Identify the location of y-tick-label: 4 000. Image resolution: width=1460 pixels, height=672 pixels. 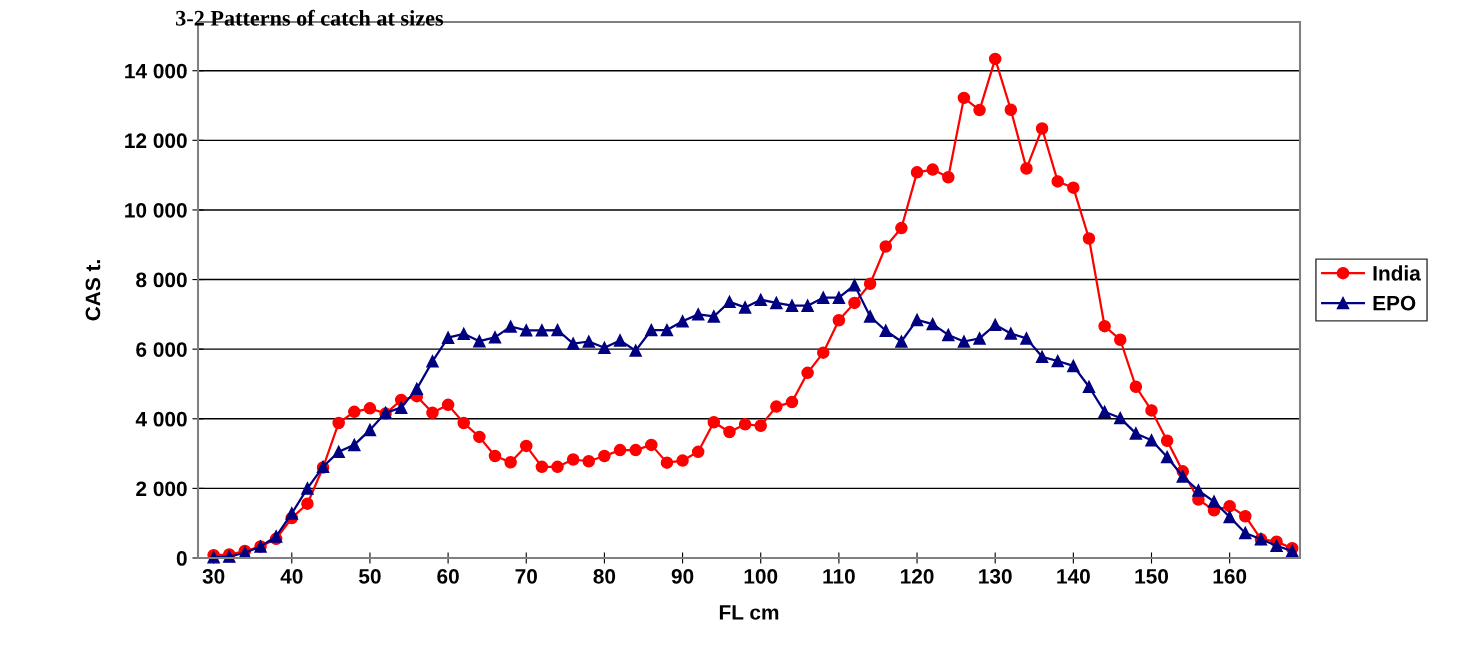
(161, 419).